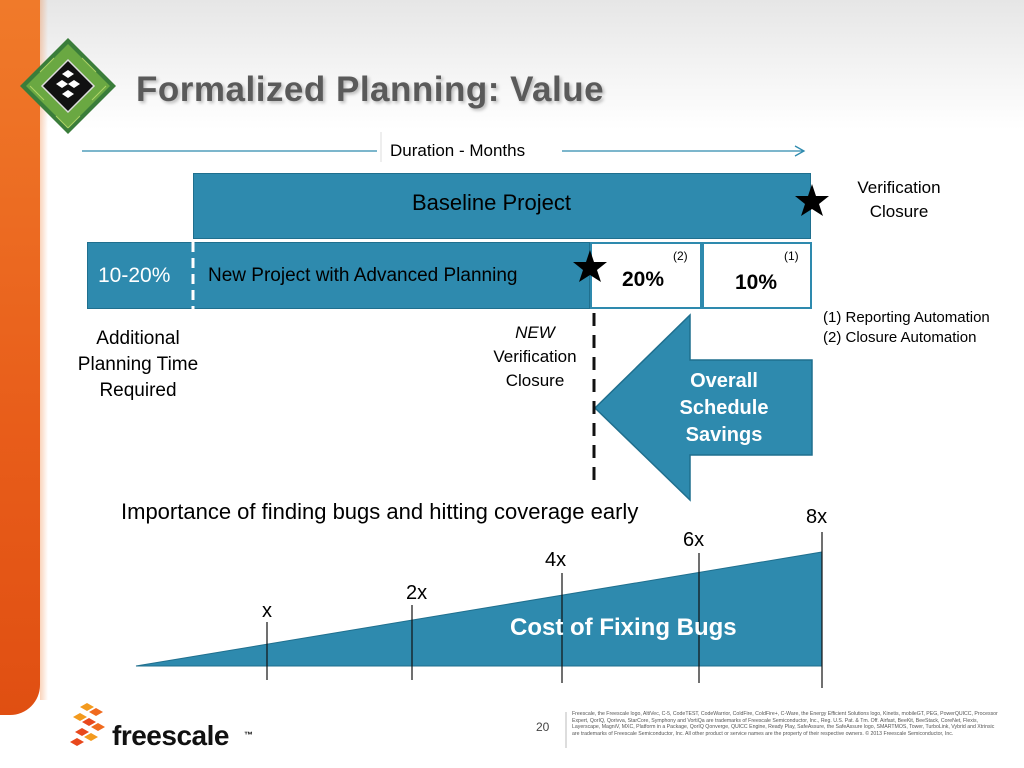 Image resolution: width=1024 pixels, height=768 pixels. What do you see at coordinates (20, 357) in the screenshot?
I see `orange-side-band` at bounding box center [20, 357].